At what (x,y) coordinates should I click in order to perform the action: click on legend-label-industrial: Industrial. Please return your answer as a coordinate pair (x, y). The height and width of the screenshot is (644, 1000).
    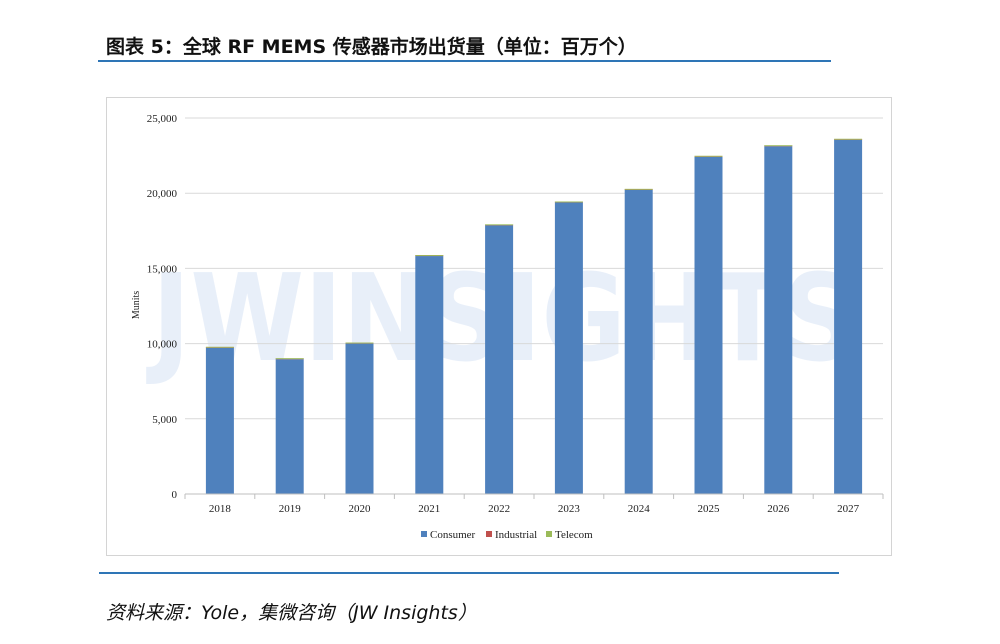
    Looking at the image, I should click on (516, 535).